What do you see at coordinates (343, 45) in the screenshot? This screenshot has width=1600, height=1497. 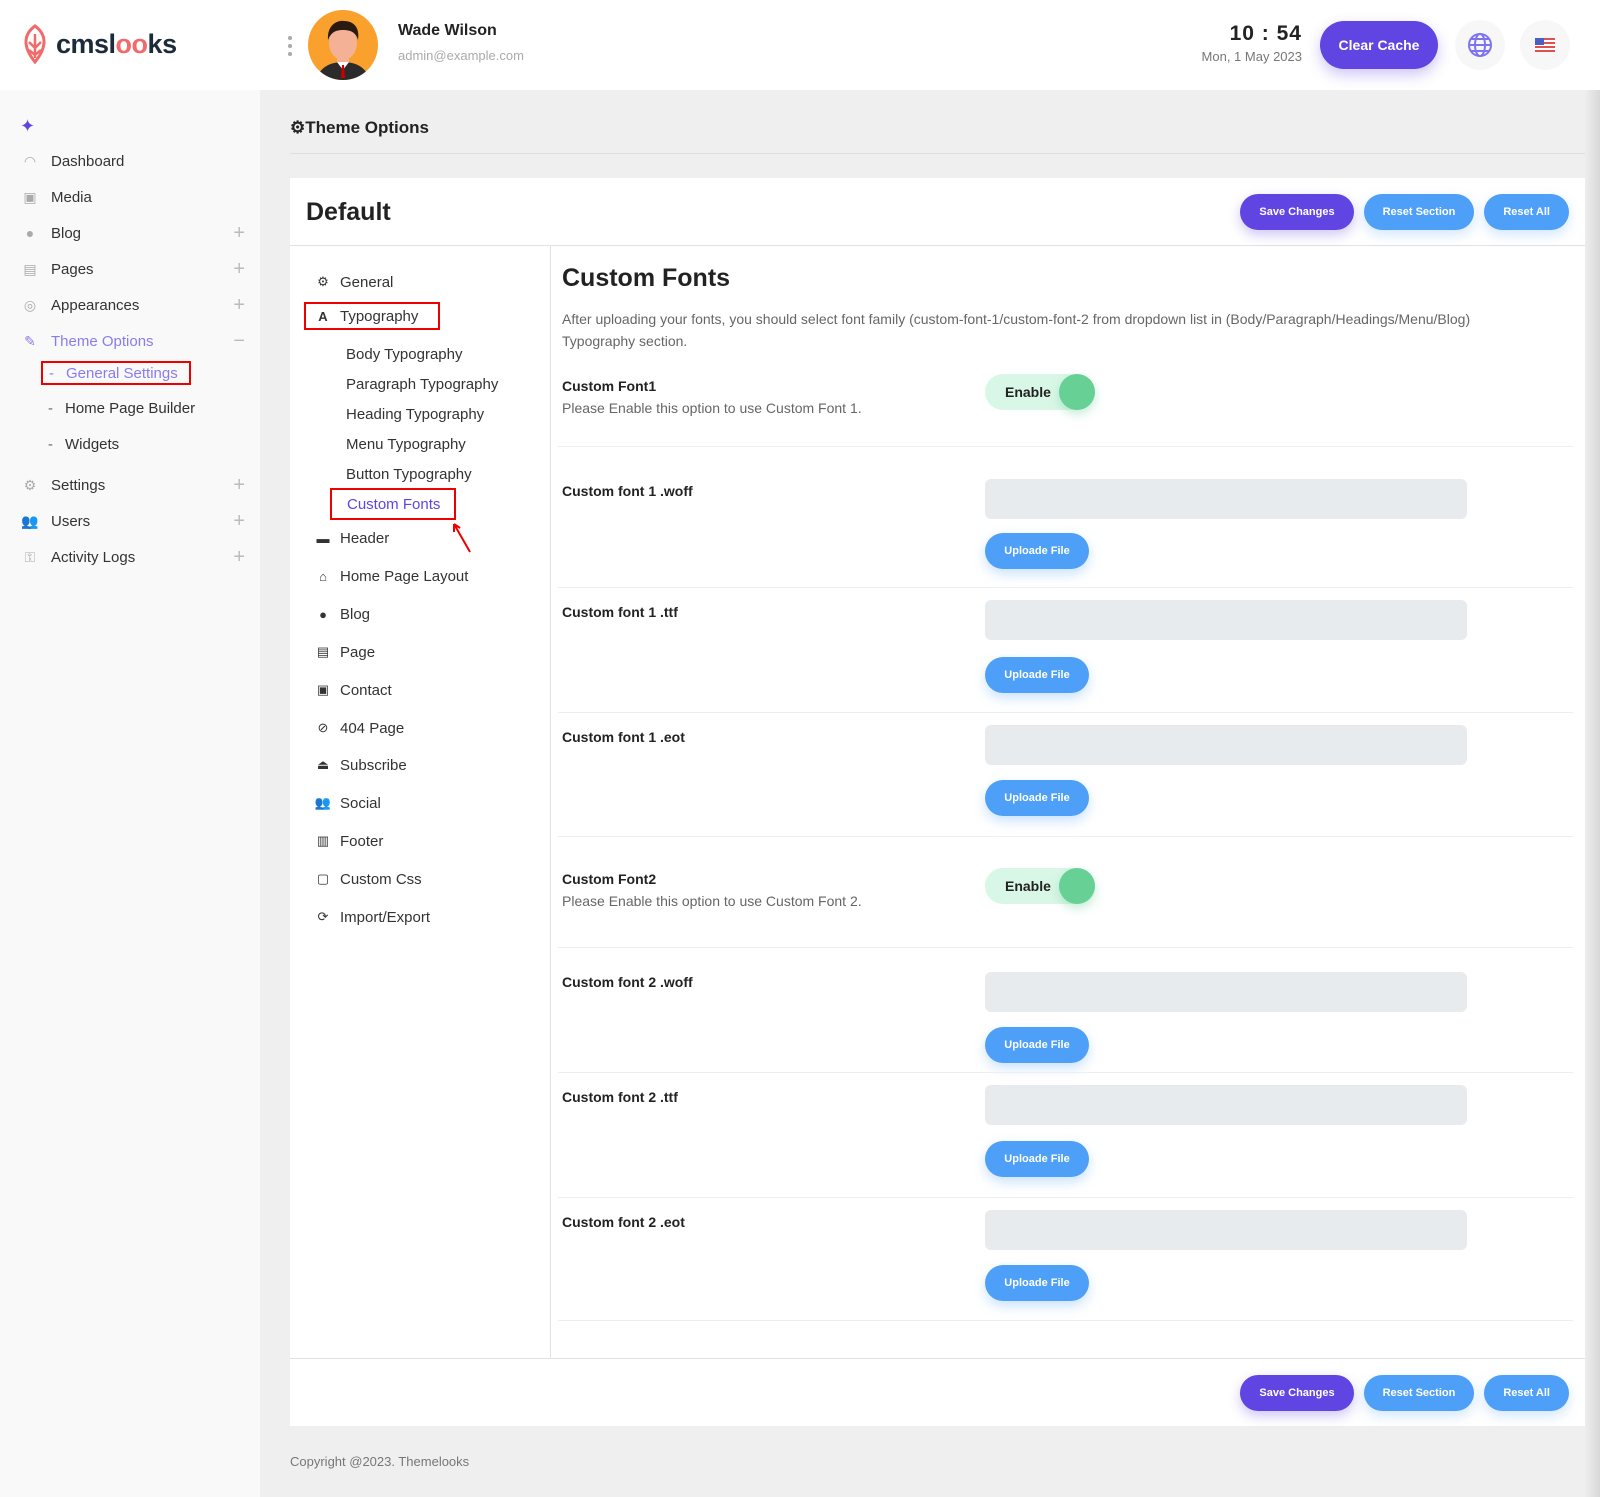 I see `avatar` at bounding box center [343, 45].